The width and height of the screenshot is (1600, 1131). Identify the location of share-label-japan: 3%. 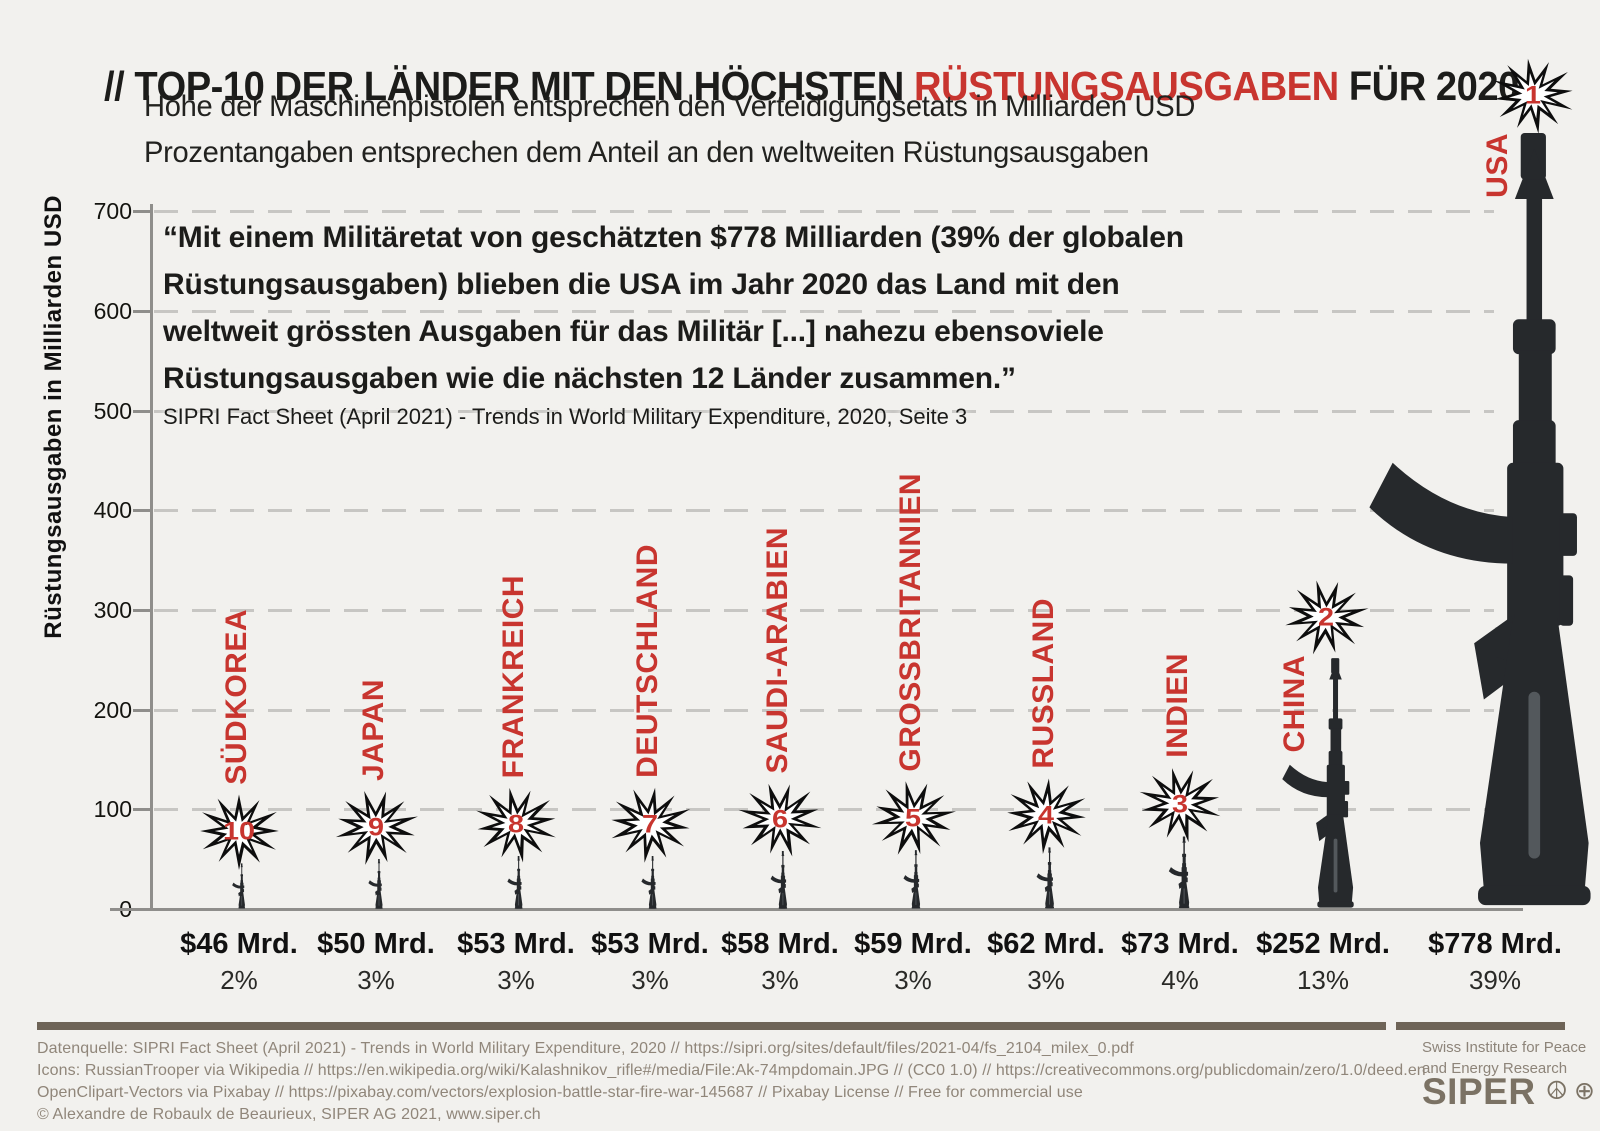
(376, 980).